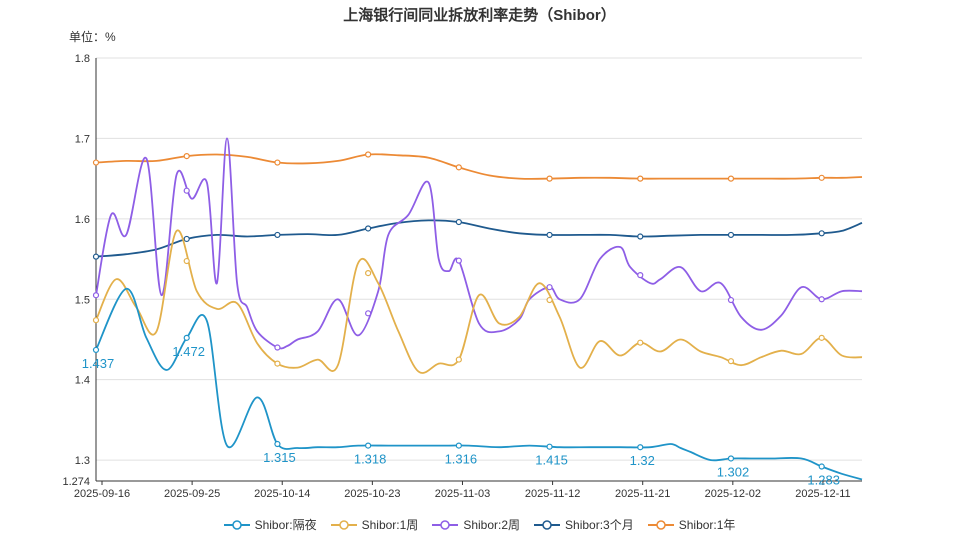 Image resolution: width=959 pixels, height=539 pixels. Describe the element at coordinates (552, 494) in the screenshot. I see `x-tick-label: 2025-11-12` at that location.